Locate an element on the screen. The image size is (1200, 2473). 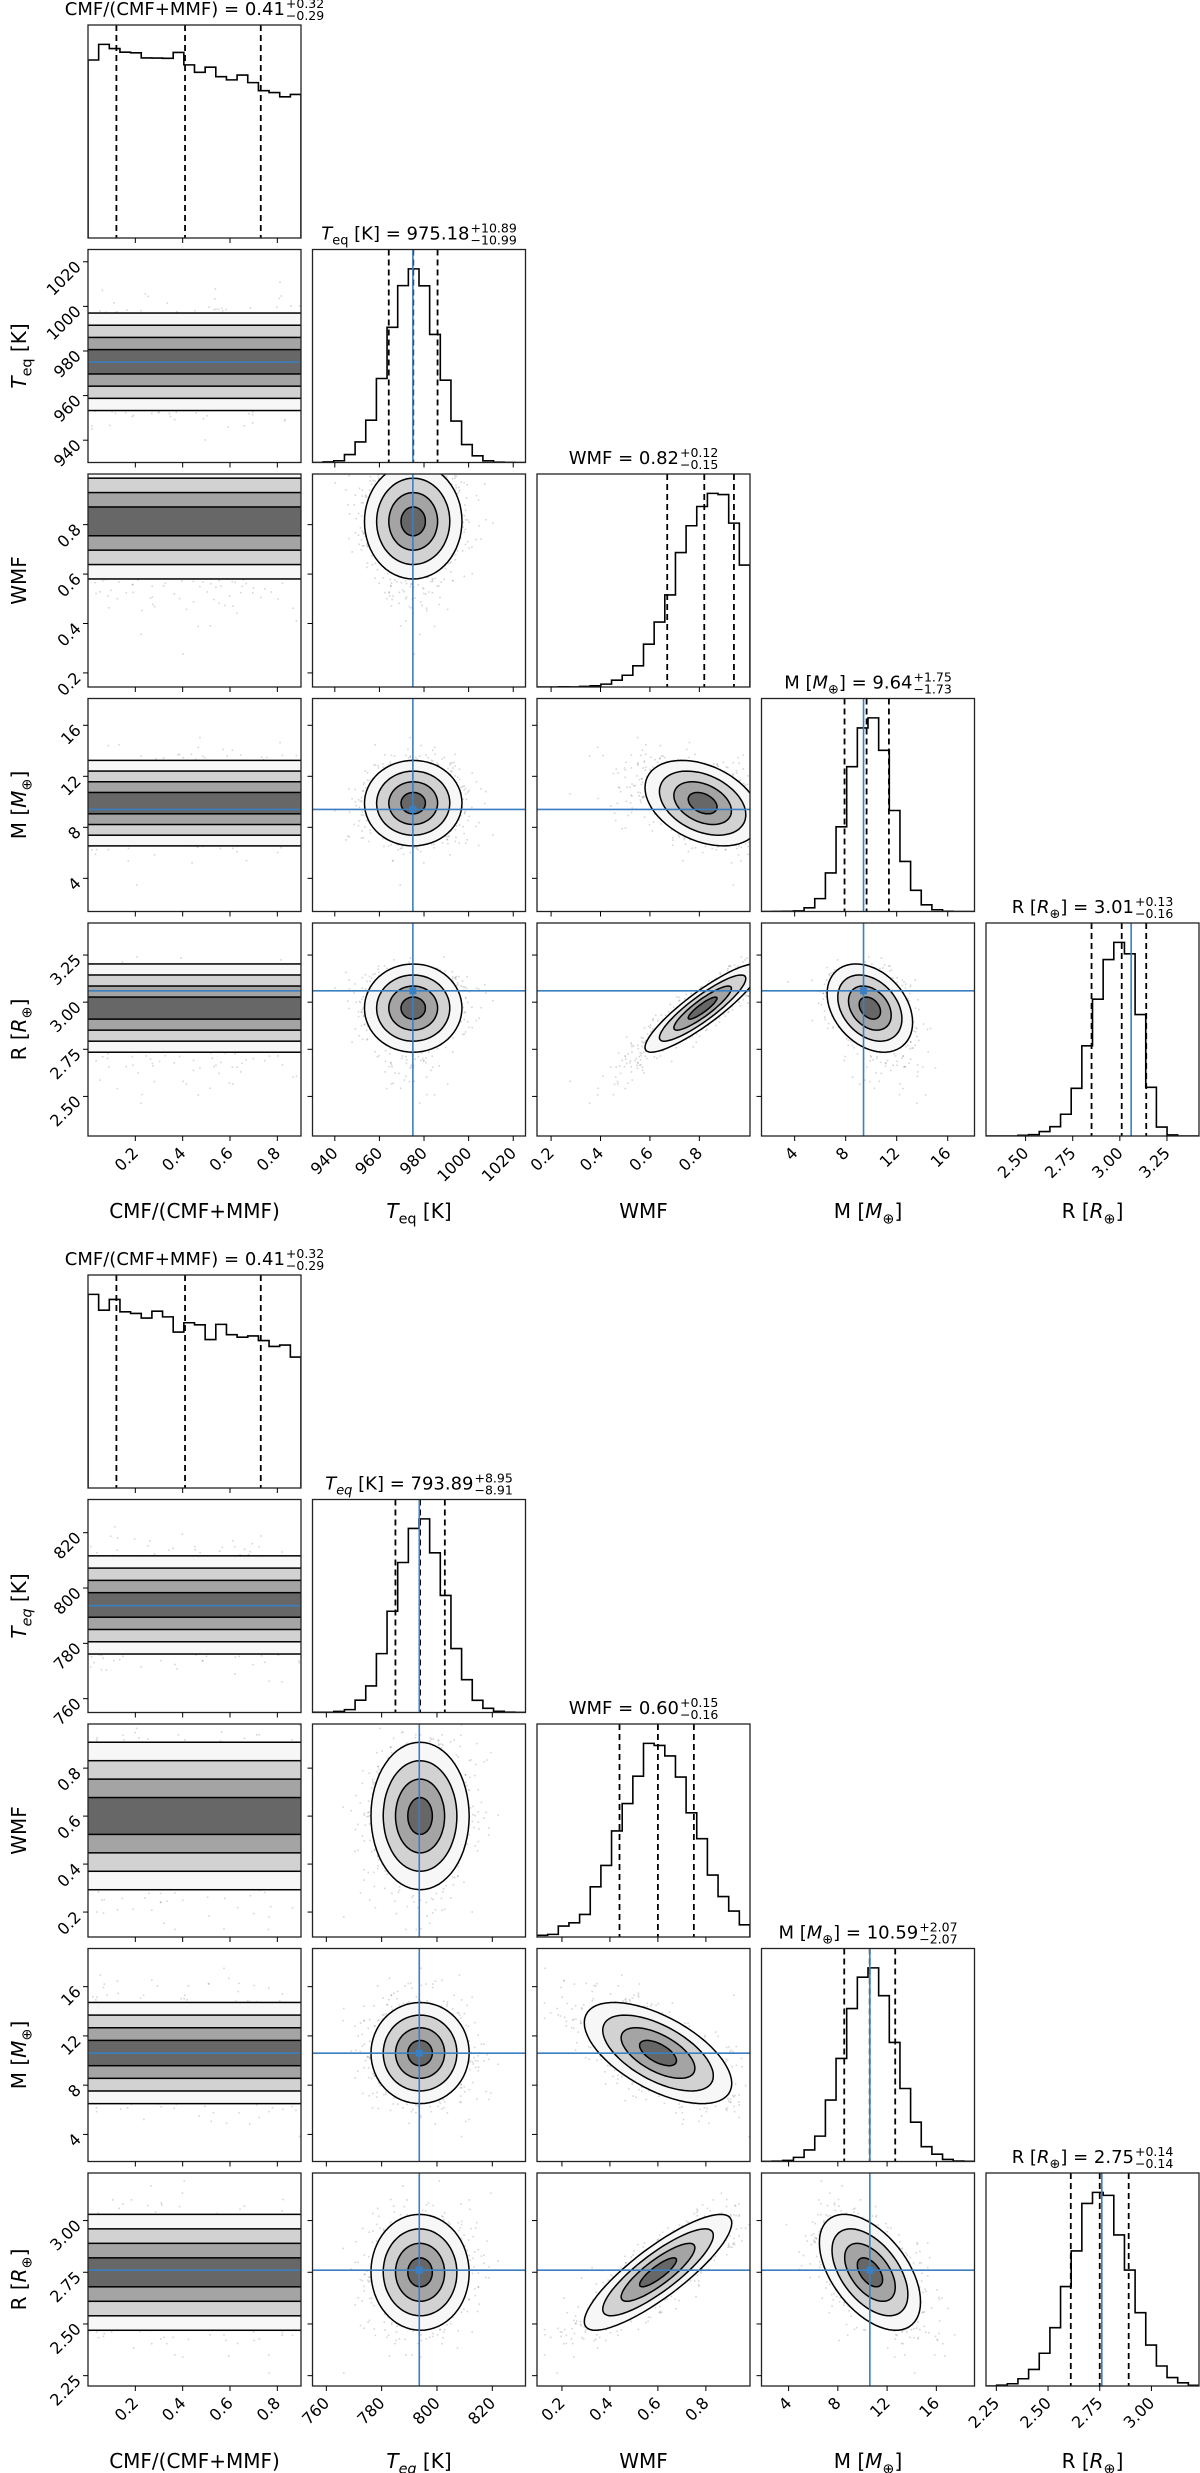
y-tick-label: 0.2 is located at coordinates (68, 683).